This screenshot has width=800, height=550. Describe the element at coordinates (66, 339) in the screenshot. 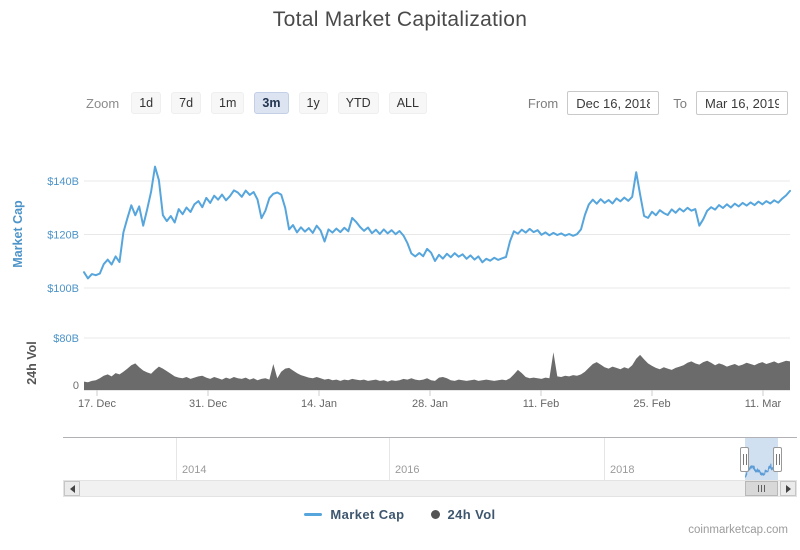

I see `yaxis-label-80b: $80B` at that location.